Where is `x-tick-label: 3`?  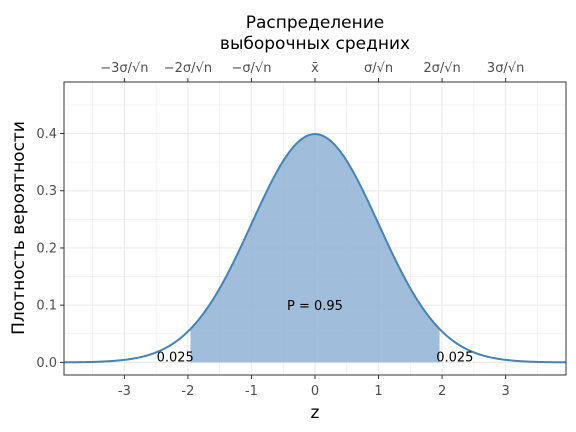
x-tick-label: 3 is located at coordinates (505, 391).